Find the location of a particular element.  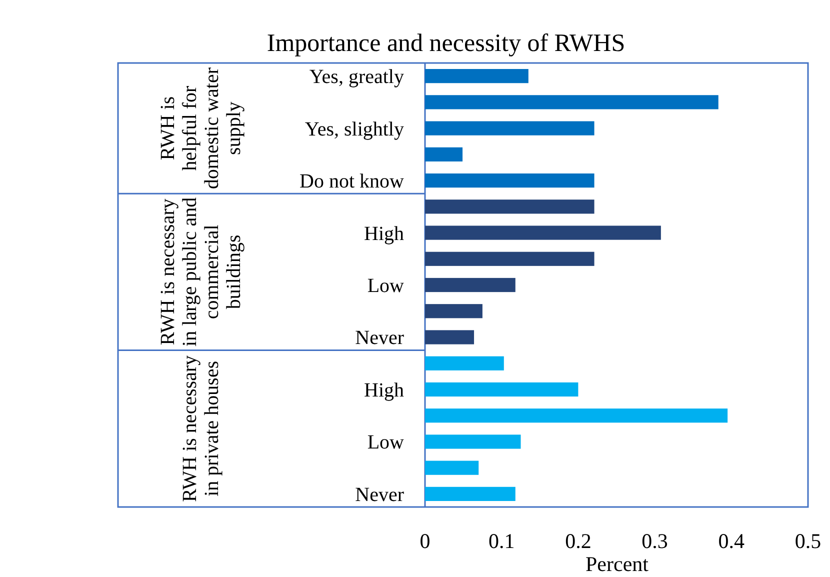

y-tick-label: Yes, slightly is located at coordinates (354, 129).